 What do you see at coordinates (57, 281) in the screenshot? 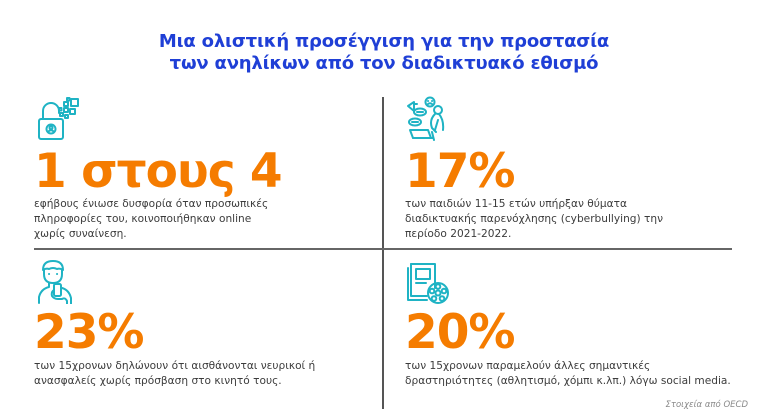
I see `teen-with-phone-icon` at bounding box center [57, 281].